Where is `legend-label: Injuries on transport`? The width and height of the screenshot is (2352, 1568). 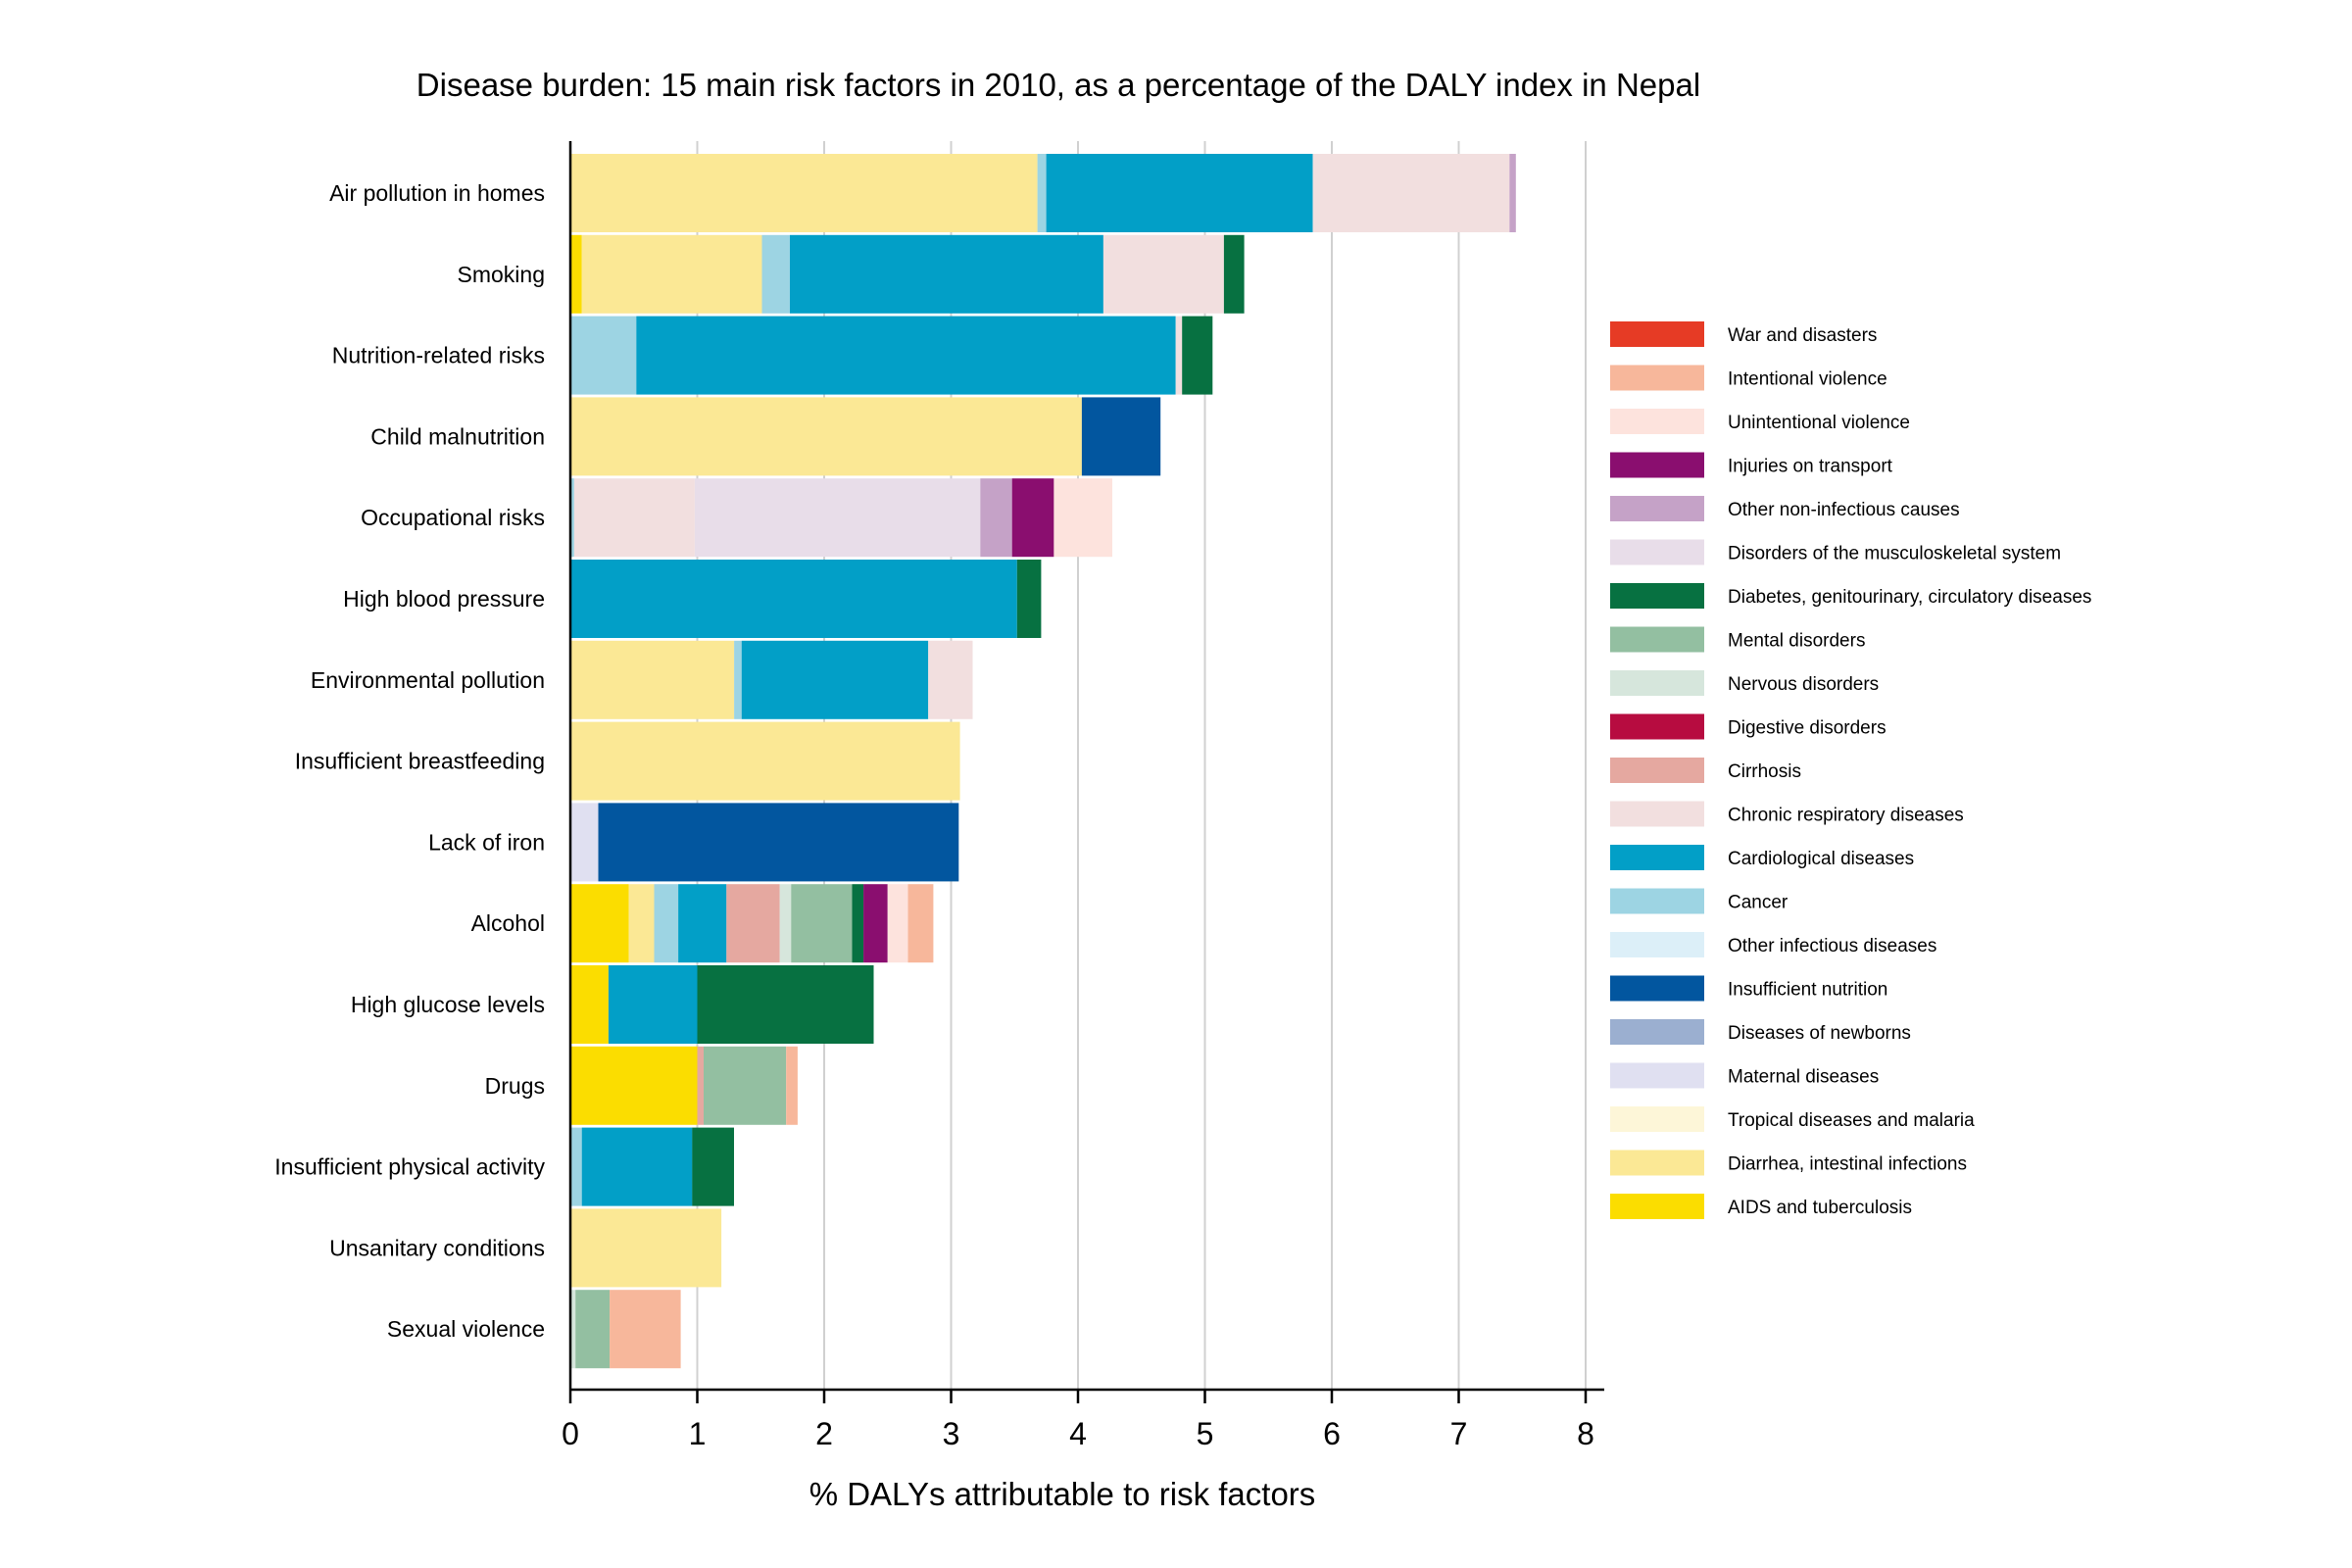 legend-label: Injuries on transport is located at coordinates (1810, 467).